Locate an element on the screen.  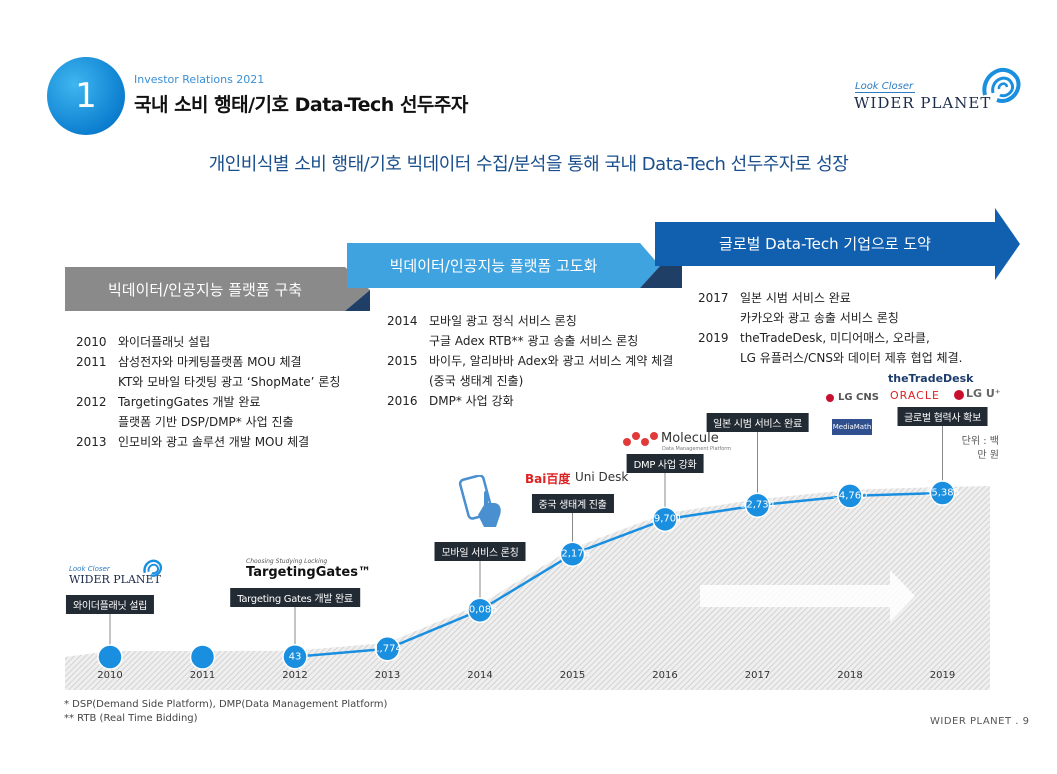
x-tick-label: 2015 is located at coordinates (572, 675).